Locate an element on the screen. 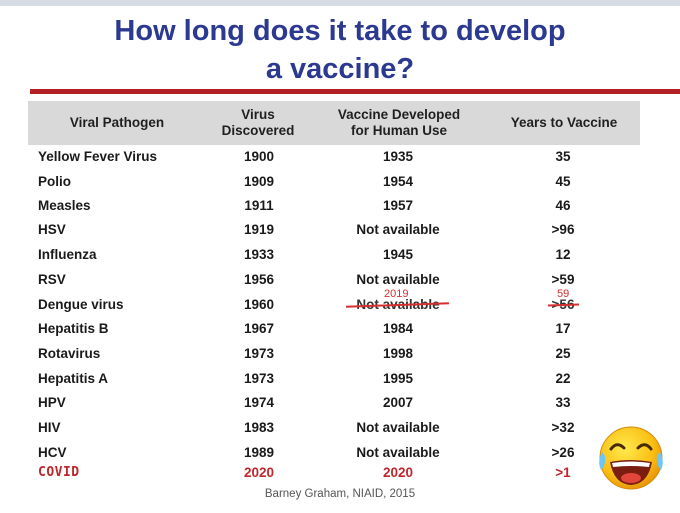 The image size is (680, 513). source-citation: Barney Graham, NIAID, 2015 is located at coordinates (340, 494).